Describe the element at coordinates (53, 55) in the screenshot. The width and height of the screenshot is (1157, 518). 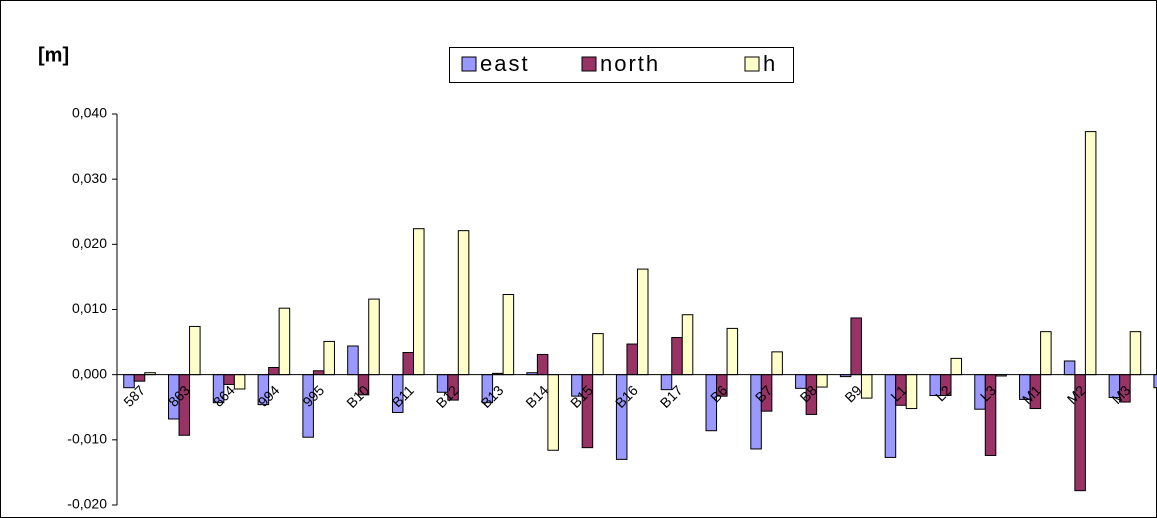
I see `y-axis-label: [m]` at that location.